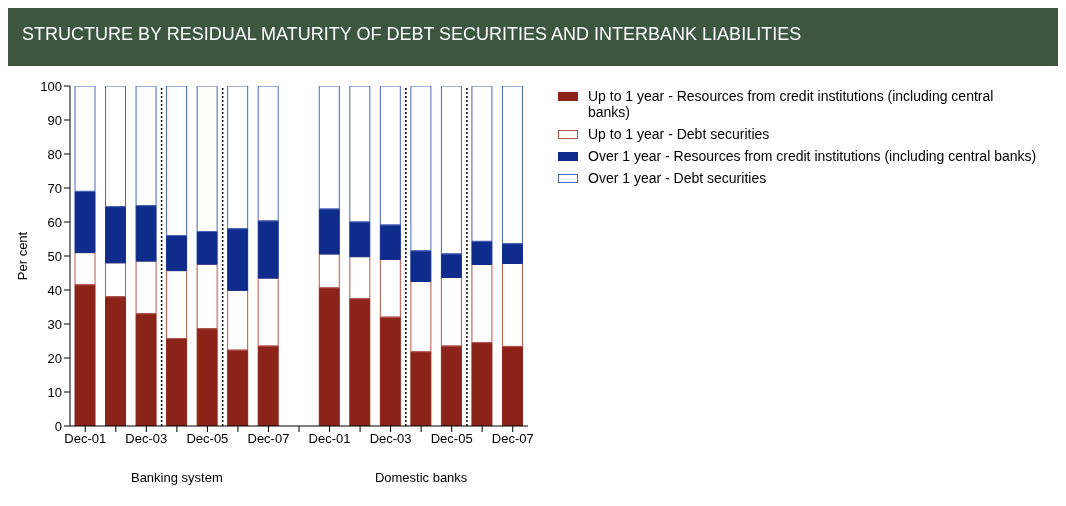  What do you see at coordinates (54, 154) in the screenshot?
I see `y-tick-label: 80` at bounding box center [54, 154].